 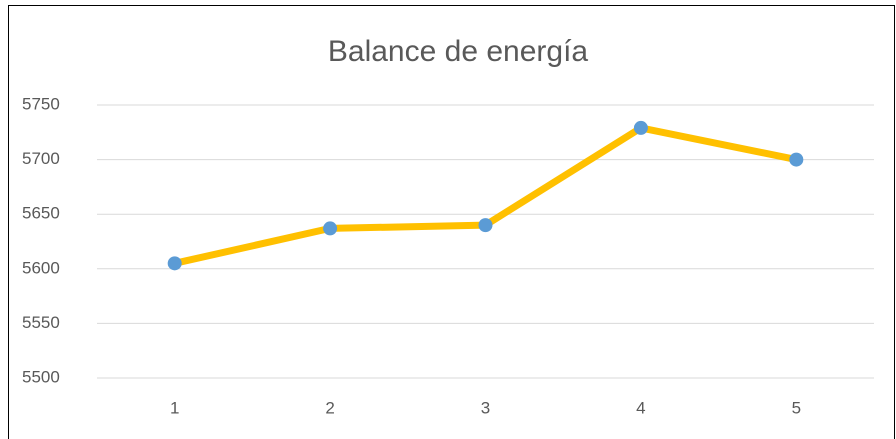 What do you see at coordinates (174, 407) in the screenshot?
I see `x-tick-label: 1` at bounding box center [174, 407].